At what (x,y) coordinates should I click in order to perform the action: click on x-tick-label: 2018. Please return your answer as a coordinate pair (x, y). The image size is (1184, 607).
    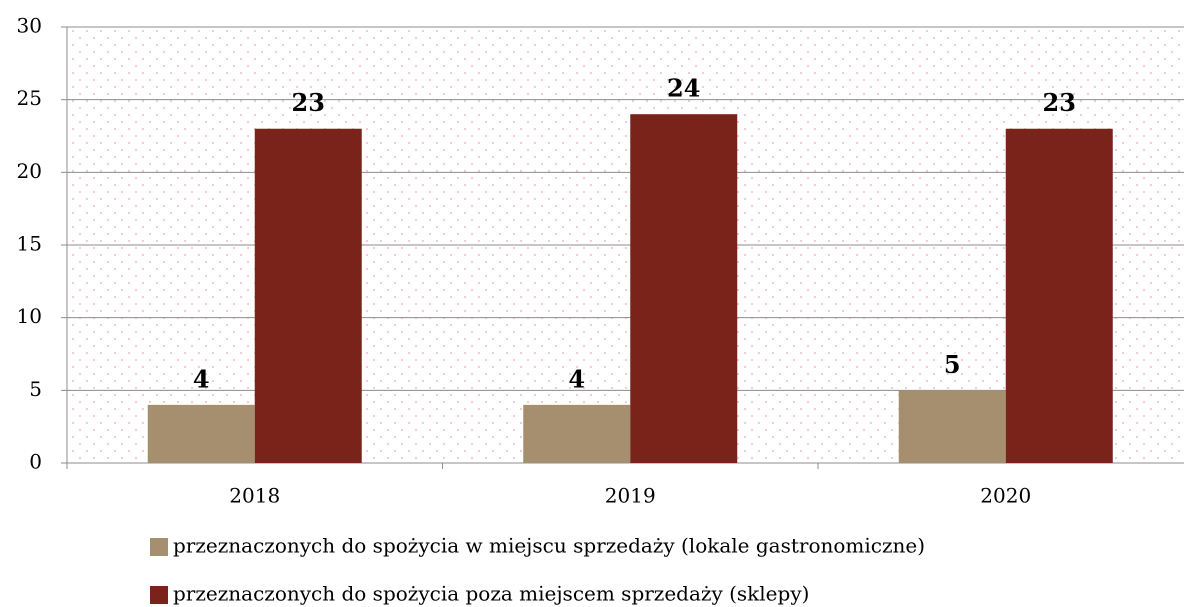
    Looking at the image, I should click on (254, 496).